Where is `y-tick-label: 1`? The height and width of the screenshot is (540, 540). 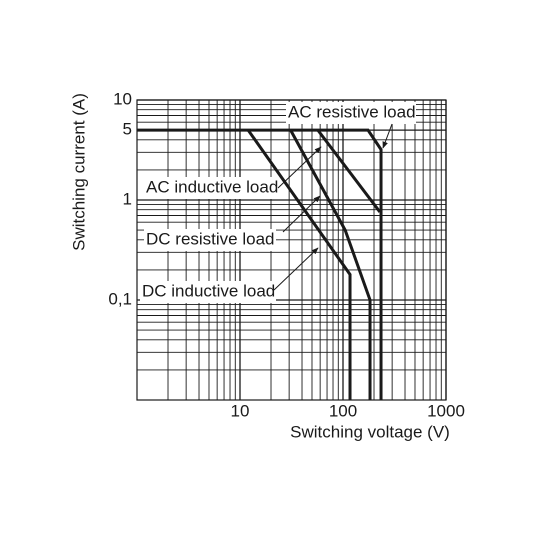 y-tick-label: 1 is located at coordinates (127, 198).